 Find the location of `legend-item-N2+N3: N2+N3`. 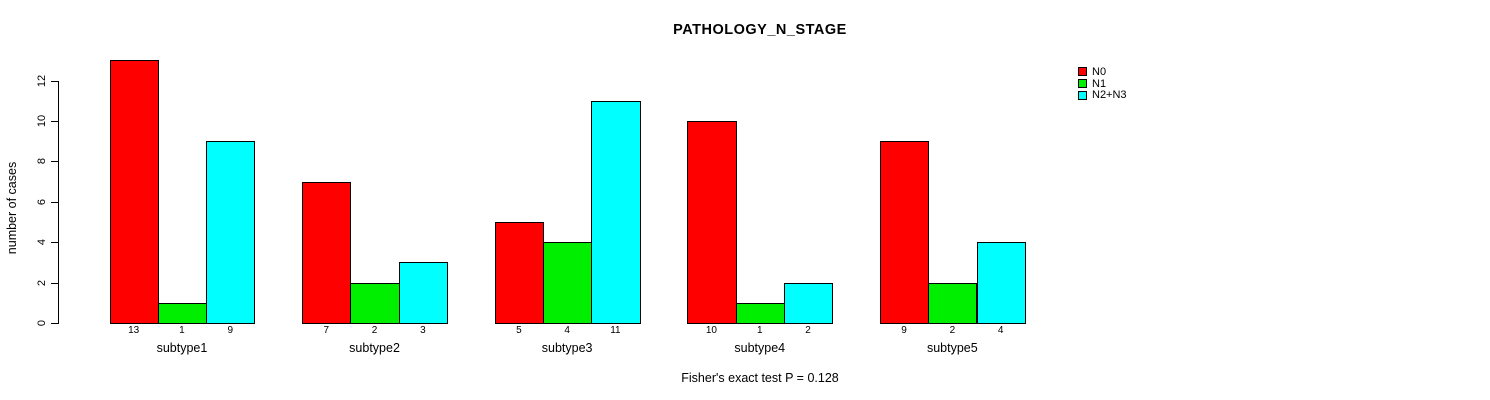

legend-item-N2+N3: N2+N3 is located at coordinates (1102, 95).